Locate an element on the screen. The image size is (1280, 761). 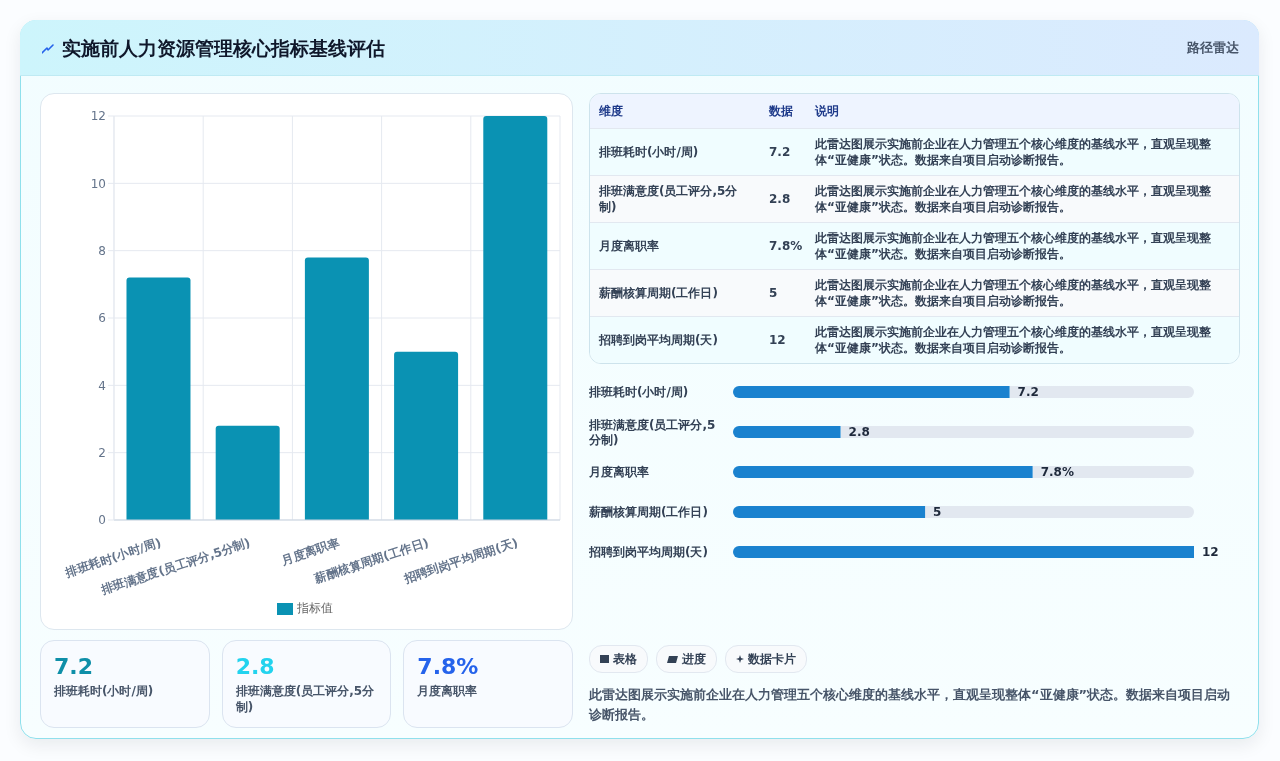
table-row: 招聘到岗平均周期(天) 12 此雷达图展示实施前企业在人力管理五个核心维度的基线水平，直观呈现整体“亚健康”状态。数据来自项目启动诊断报告。 is located at coordinates (914, 339).